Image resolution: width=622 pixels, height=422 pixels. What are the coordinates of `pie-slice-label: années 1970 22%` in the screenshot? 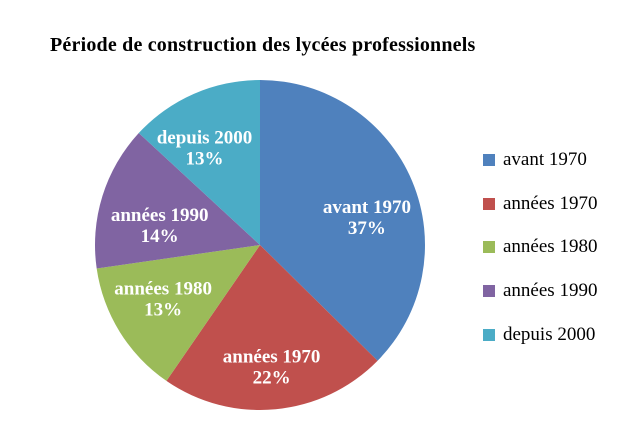 It's located at (272, 368).